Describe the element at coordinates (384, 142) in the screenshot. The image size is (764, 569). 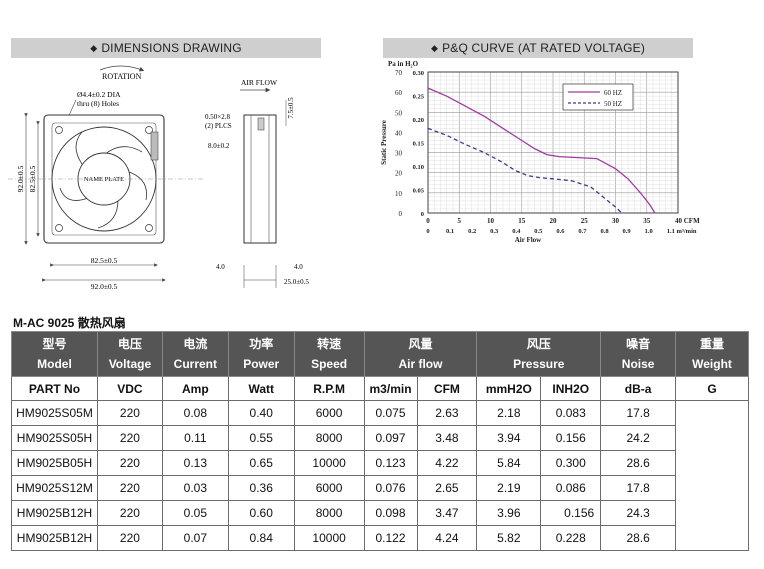
I see `y-axis-label: Static Pressure` at that location.